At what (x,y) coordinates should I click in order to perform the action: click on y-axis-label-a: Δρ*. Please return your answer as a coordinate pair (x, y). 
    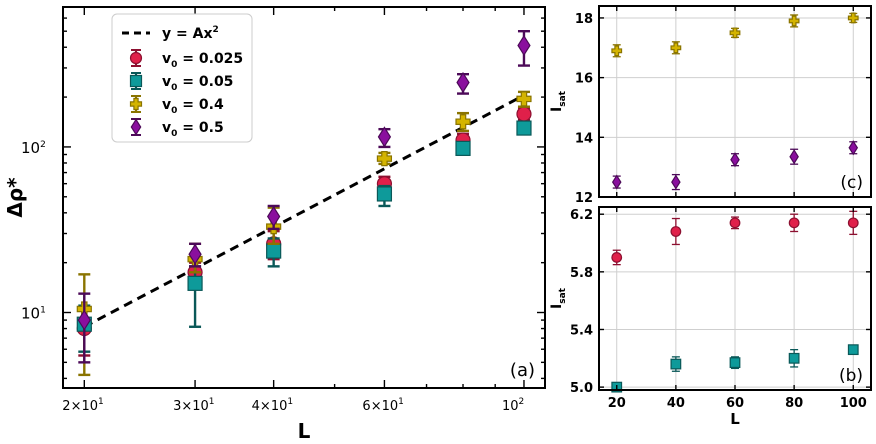
    Looking at the image, I should click on (15, 197).